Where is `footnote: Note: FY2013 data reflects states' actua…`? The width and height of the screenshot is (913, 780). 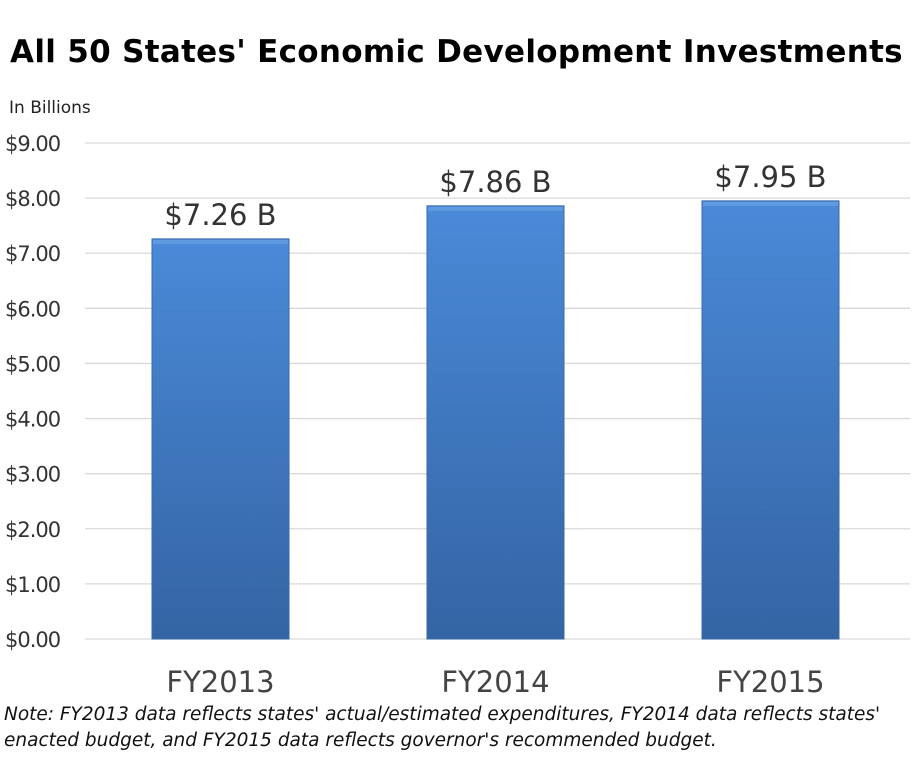 footnote: Note: FY2013 data reflects states' actua… is located at coordinates (442, 727).